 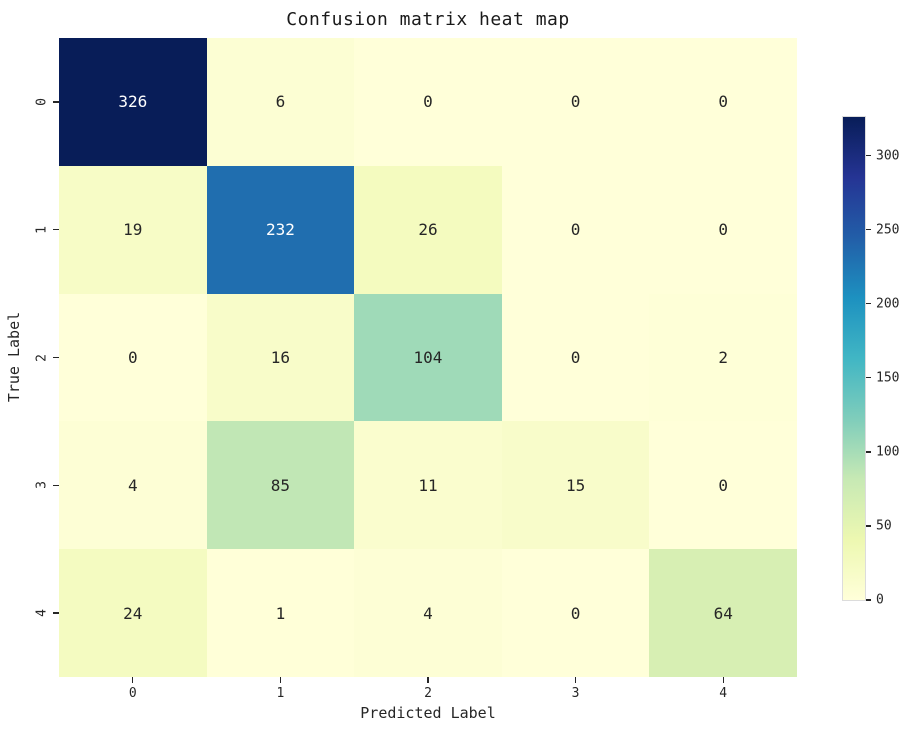 What do you see at coordinates (42, 613) in the screenshot?
I see `y-tick-label: 4` at bounding box center [42, 613].